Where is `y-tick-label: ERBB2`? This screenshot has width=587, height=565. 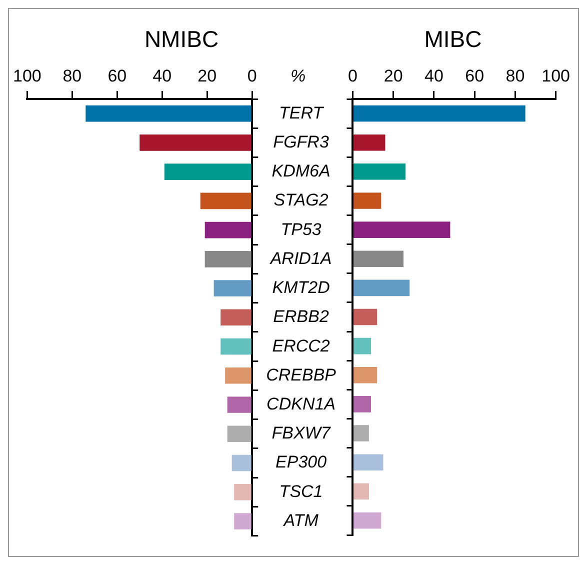
y-tick-label: ERBB2 is located at coordinates (301, 316).